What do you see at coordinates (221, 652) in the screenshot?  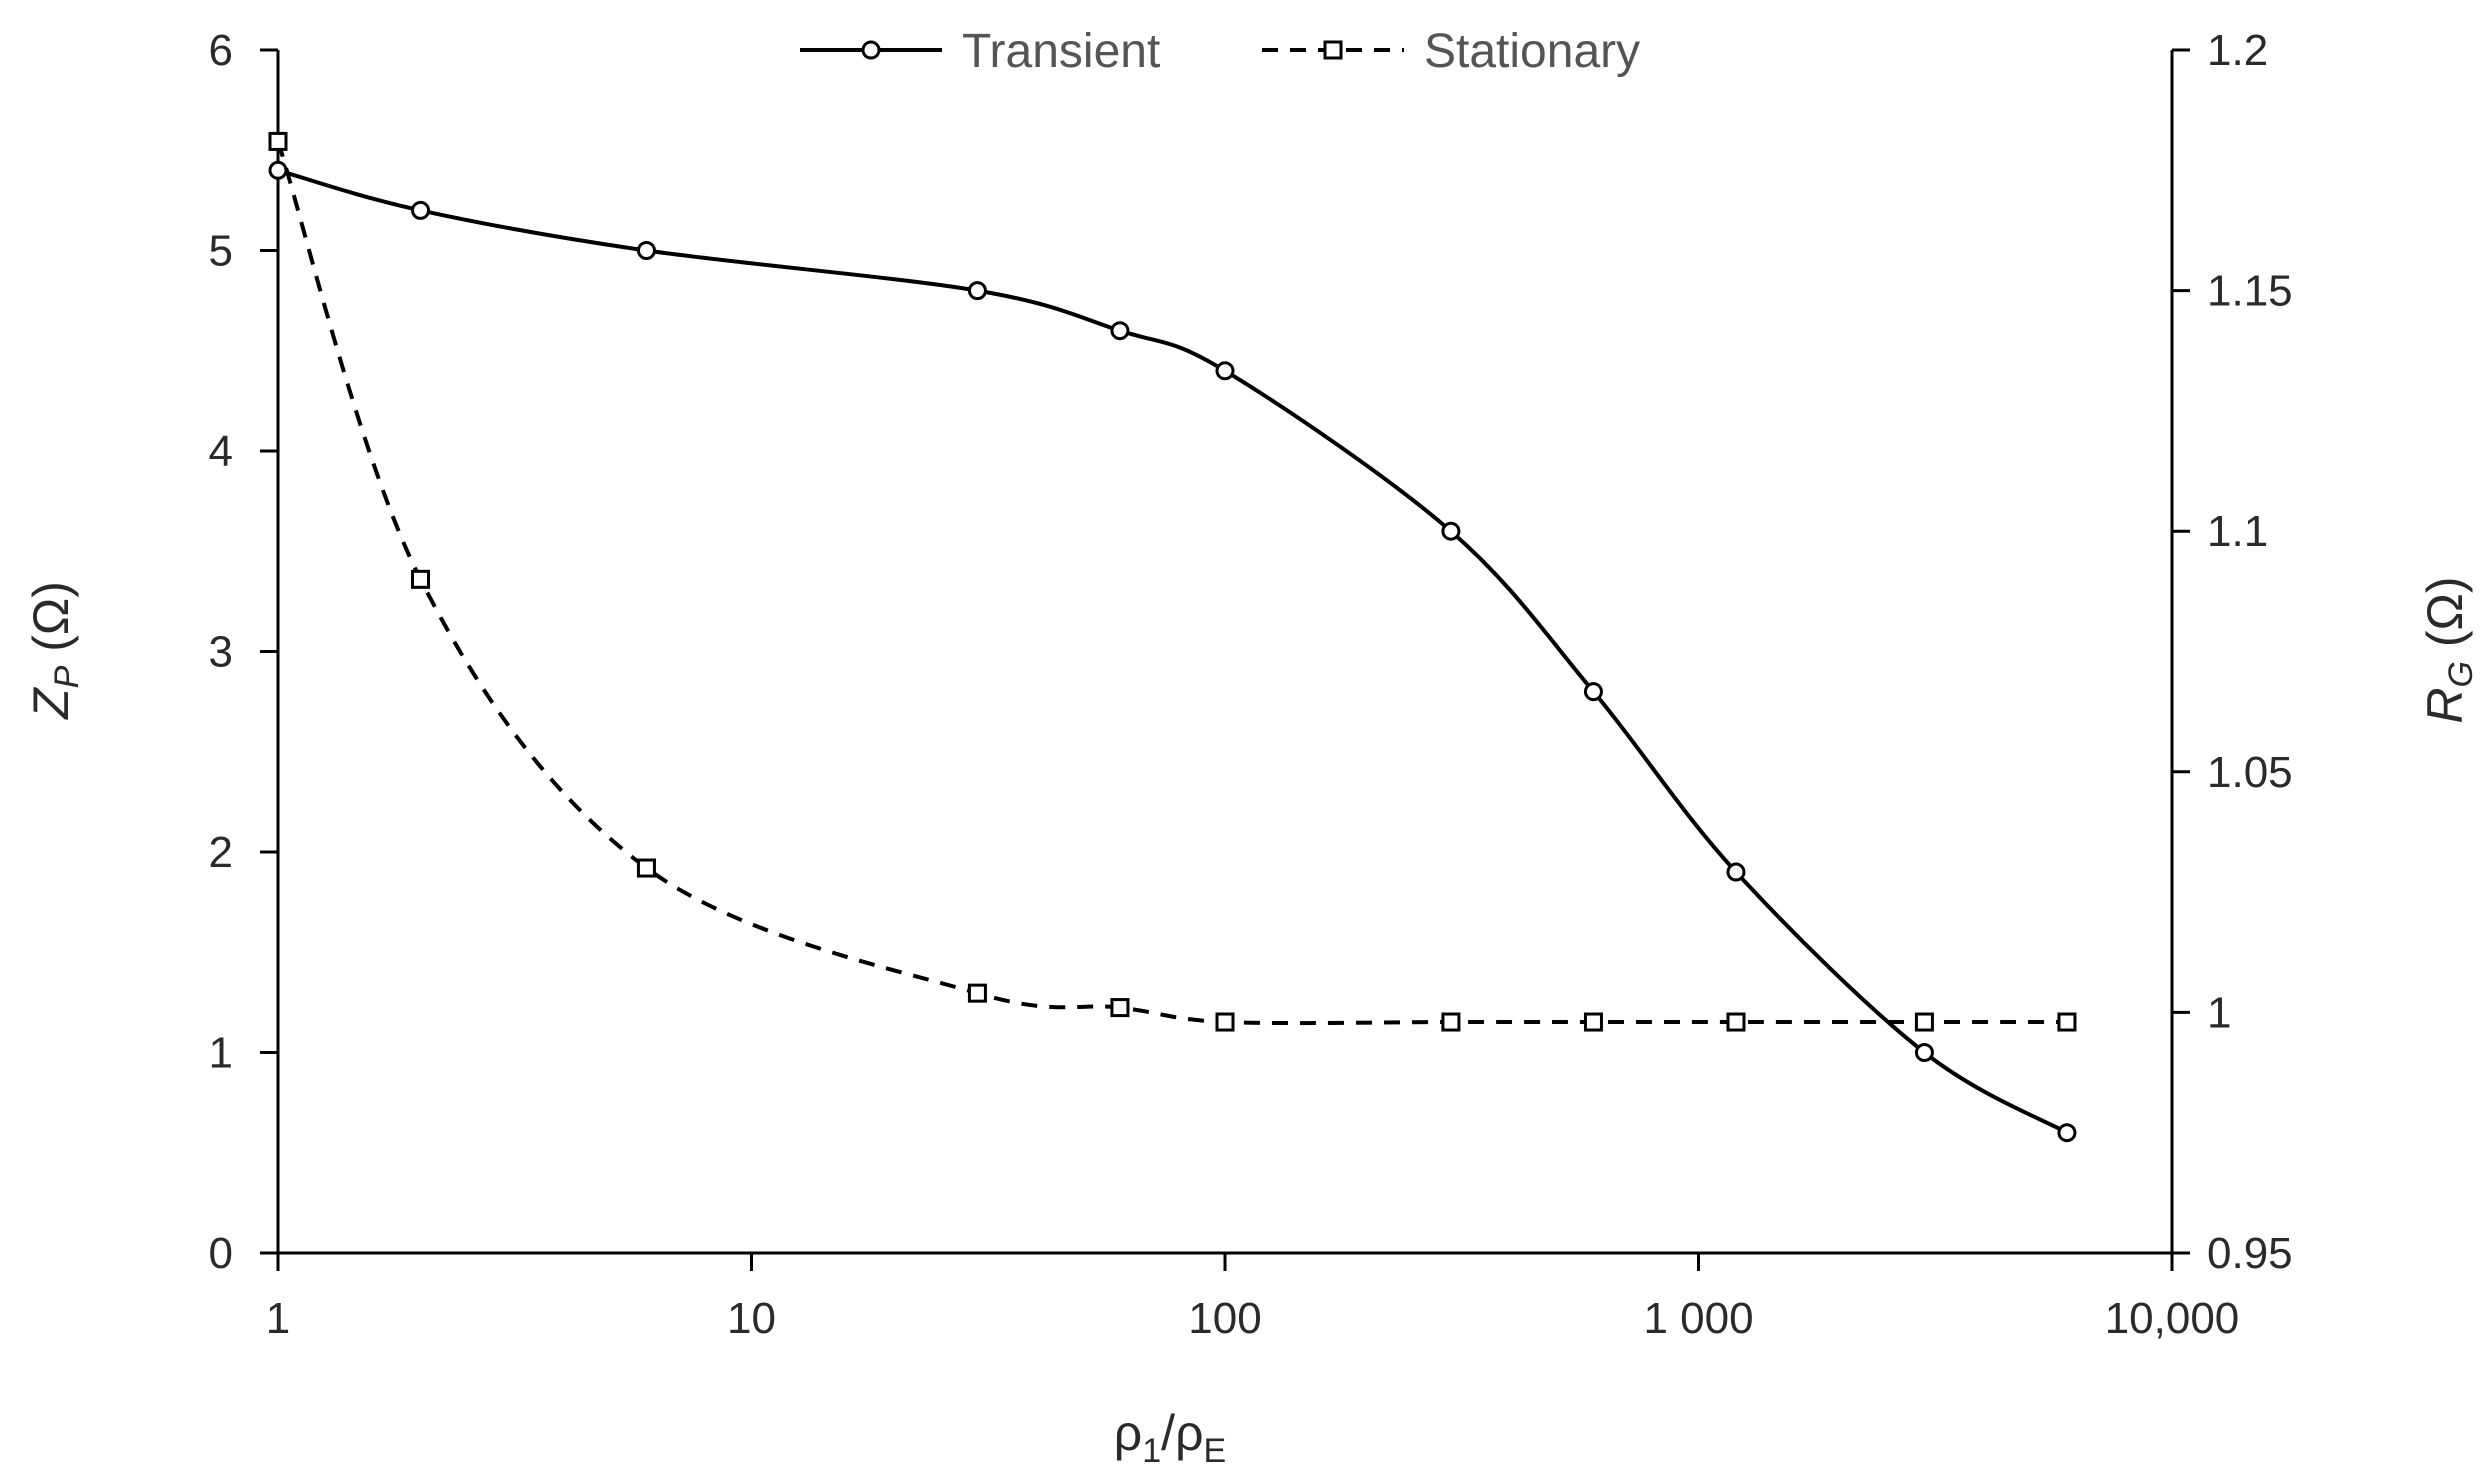 I see `y-left-tick-label: 3` at bounding box center [221, 652].